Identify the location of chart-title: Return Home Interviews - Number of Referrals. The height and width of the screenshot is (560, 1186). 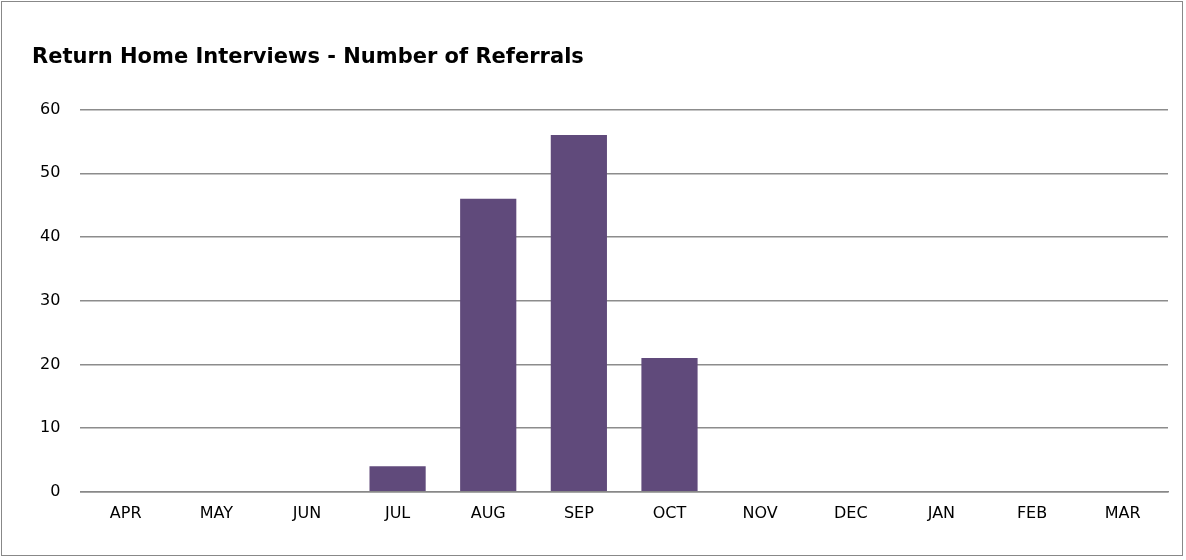
(308, 56).